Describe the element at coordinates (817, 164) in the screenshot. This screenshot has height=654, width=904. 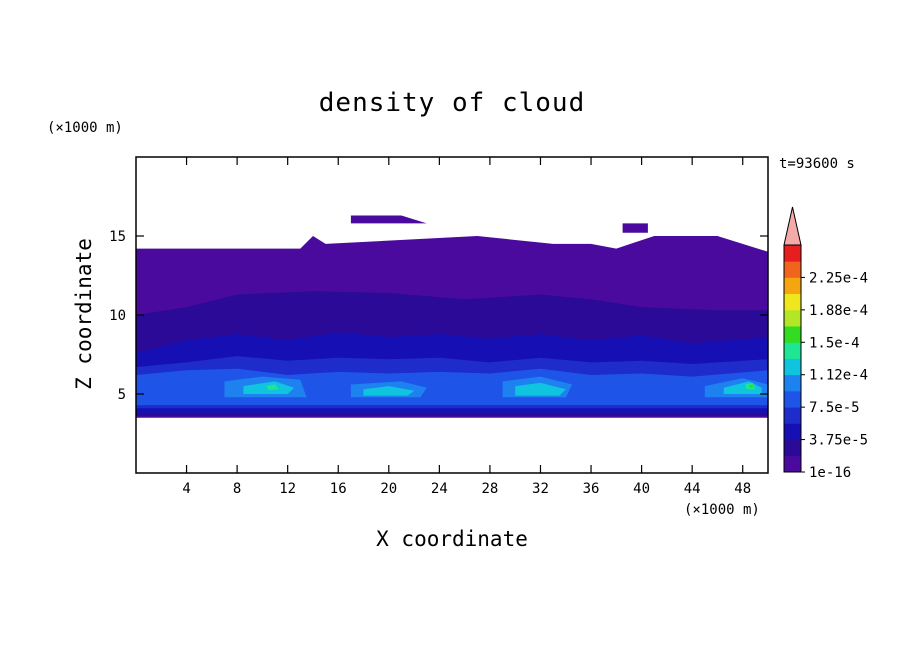
I see `time-label: t=93600 s` at that location.